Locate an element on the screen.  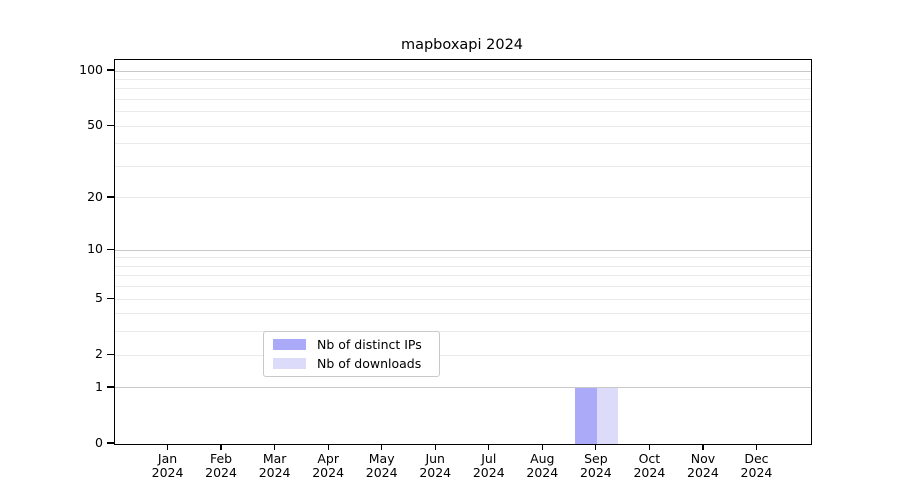
legend-label: Nb of distinct IPs is located at coordinates (369, 344).